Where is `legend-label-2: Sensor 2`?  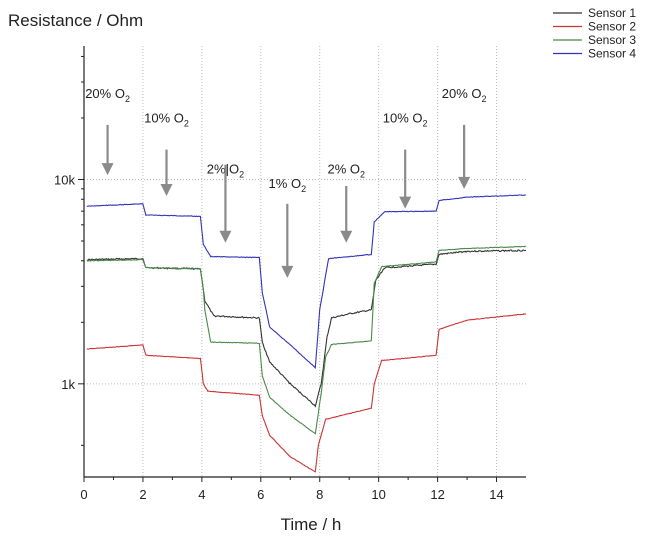 legend-label-2: Sensor 2 is located at coordinates (612, 27).